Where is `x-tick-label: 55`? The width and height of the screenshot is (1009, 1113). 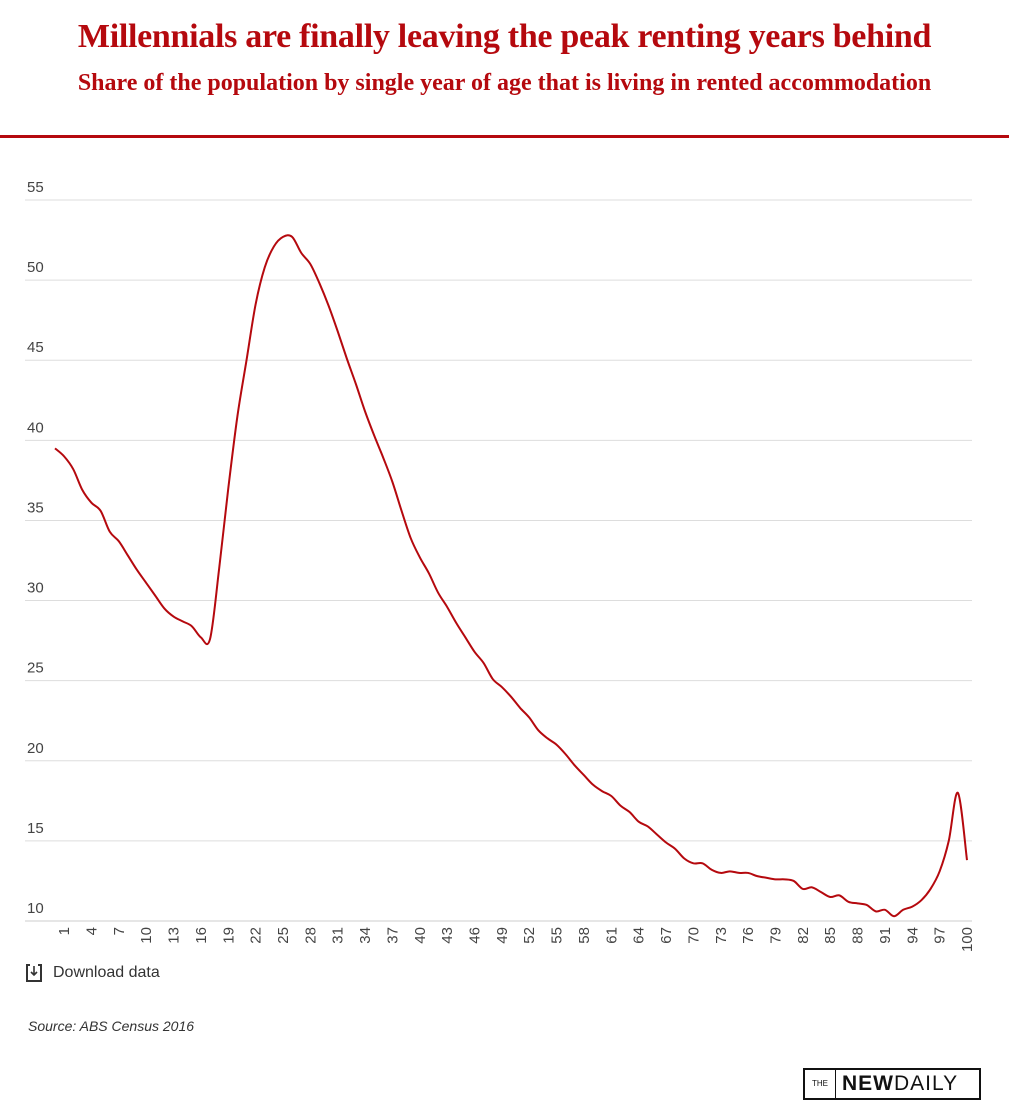 x-tick-label: 55 is located at coordinates (557, 935).